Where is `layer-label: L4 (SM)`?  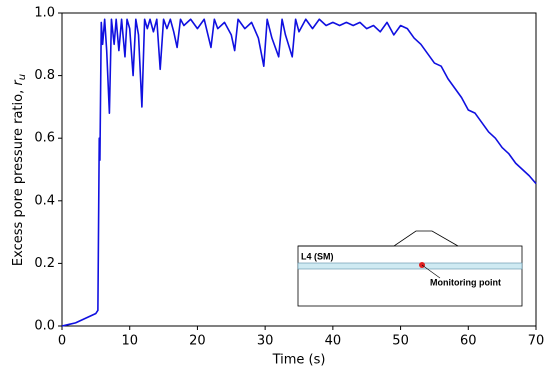
layer-label: L4 (SM) is located at coordinates (317, 256).